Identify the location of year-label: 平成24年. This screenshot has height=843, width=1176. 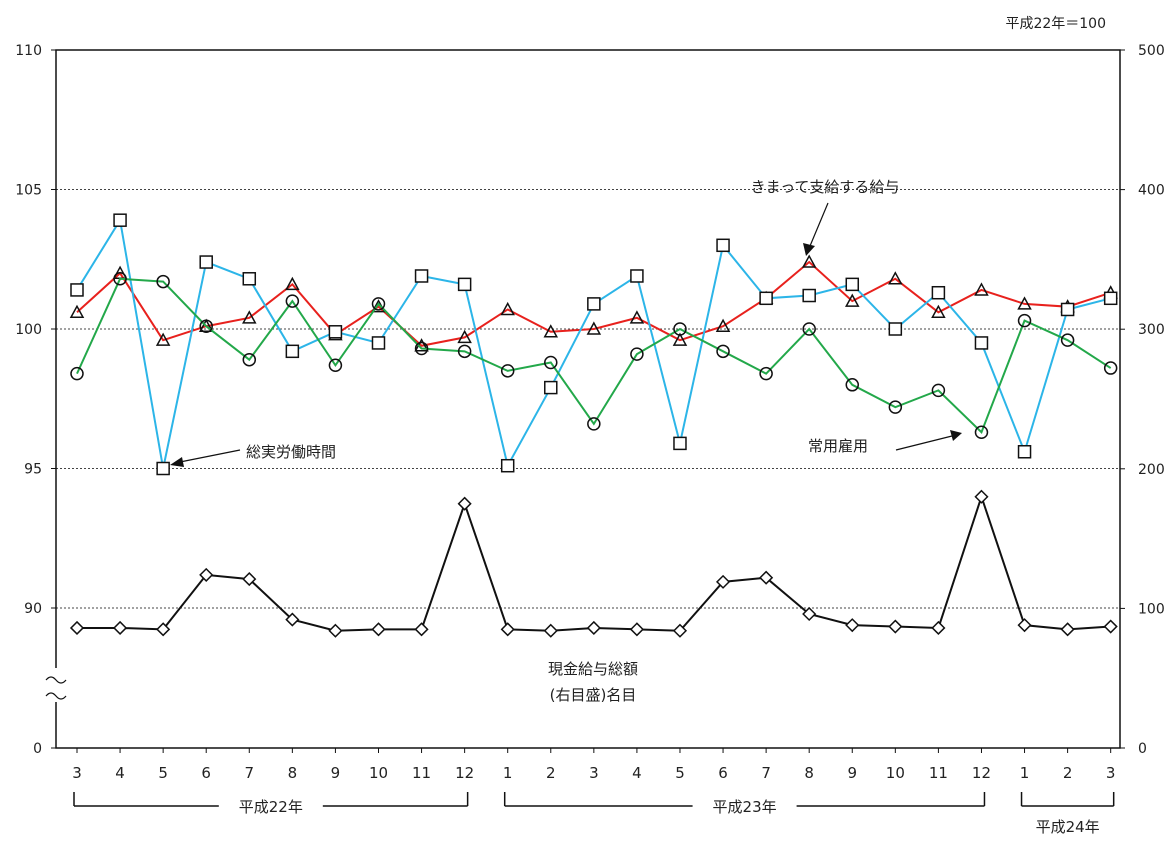
(1068, 827).